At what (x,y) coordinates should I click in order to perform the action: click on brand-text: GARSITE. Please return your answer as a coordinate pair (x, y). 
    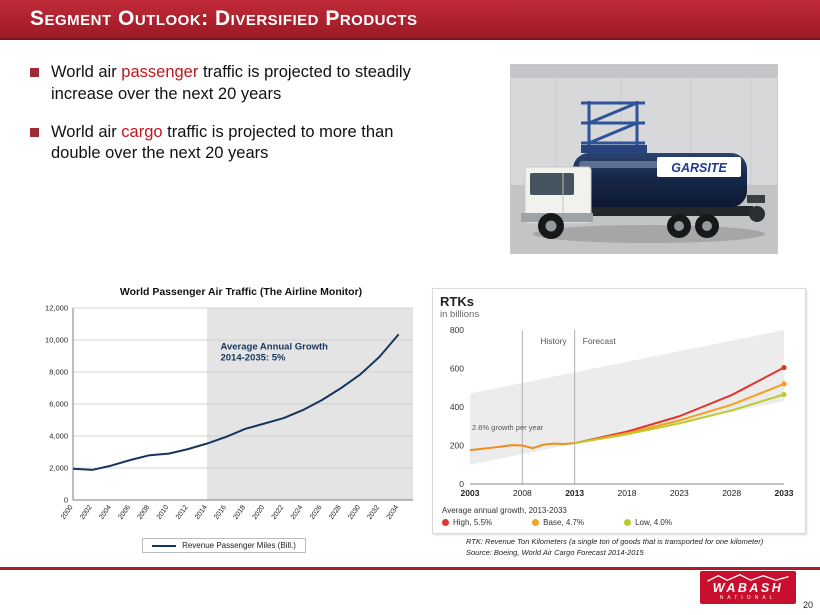
    Looking at the image, I should click on (699, 168).